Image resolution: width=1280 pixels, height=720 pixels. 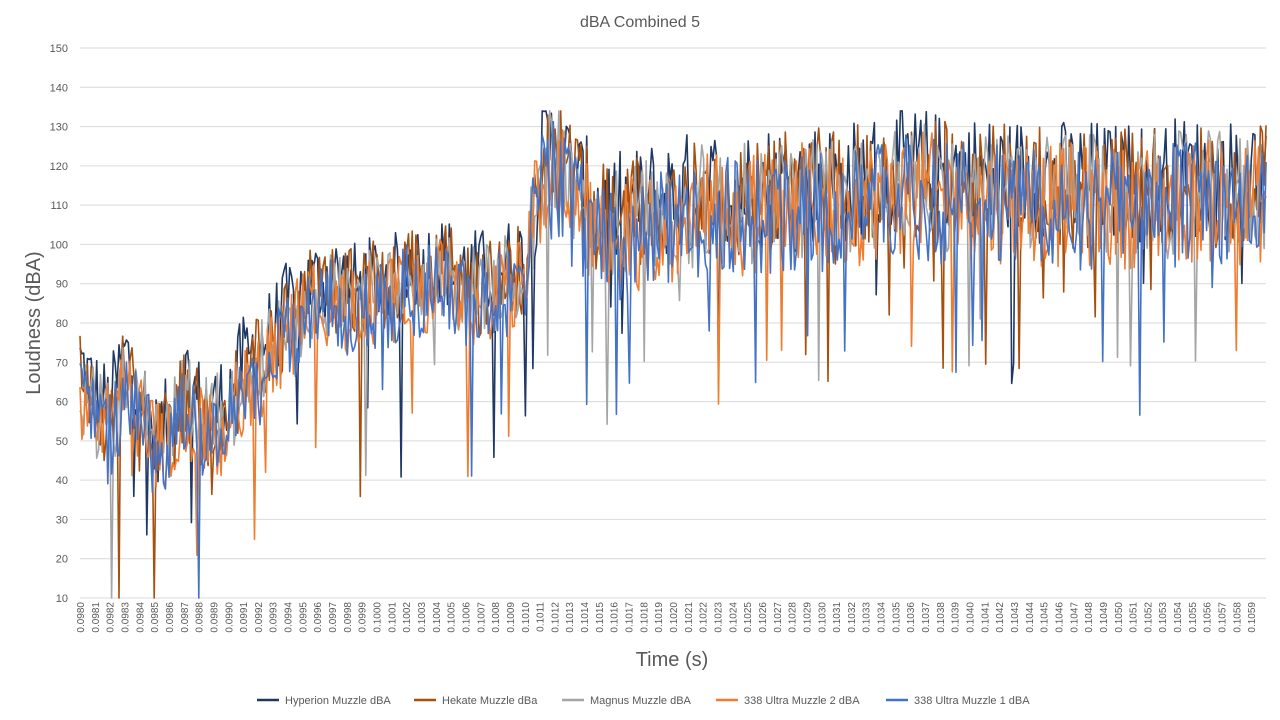 What do you see at coordinates (62, 363) in the screenshot?
I see `y-tick-label: 70` at bounding box center [62, 363].